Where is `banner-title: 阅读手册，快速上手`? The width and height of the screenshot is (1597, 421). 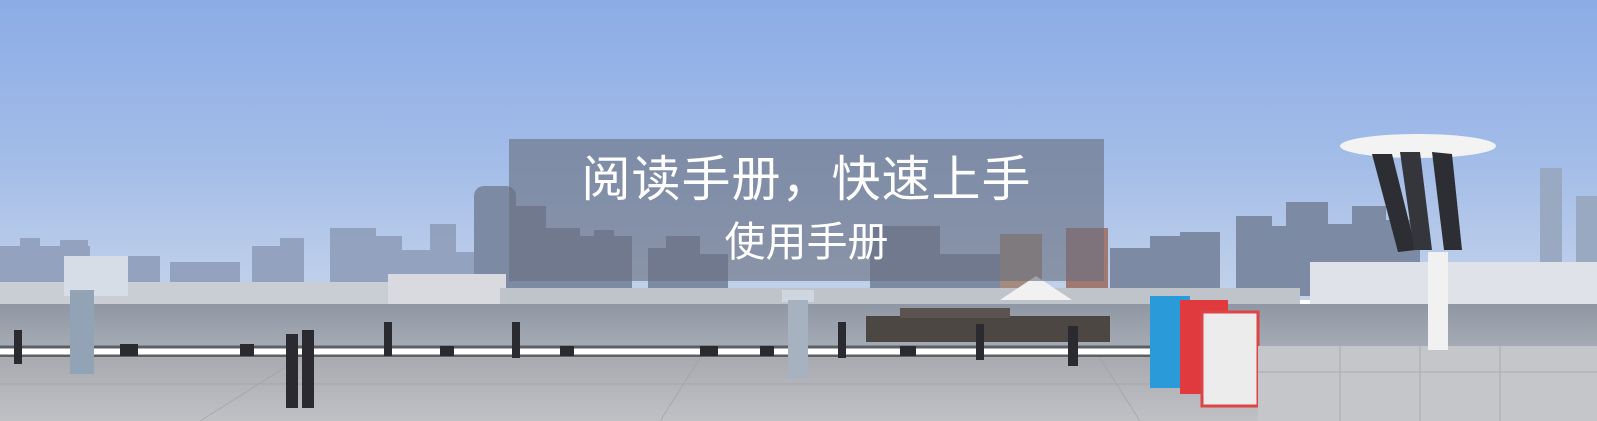
banner-title: 阅读手册，快速上手 is located at coordinates (806, 179).